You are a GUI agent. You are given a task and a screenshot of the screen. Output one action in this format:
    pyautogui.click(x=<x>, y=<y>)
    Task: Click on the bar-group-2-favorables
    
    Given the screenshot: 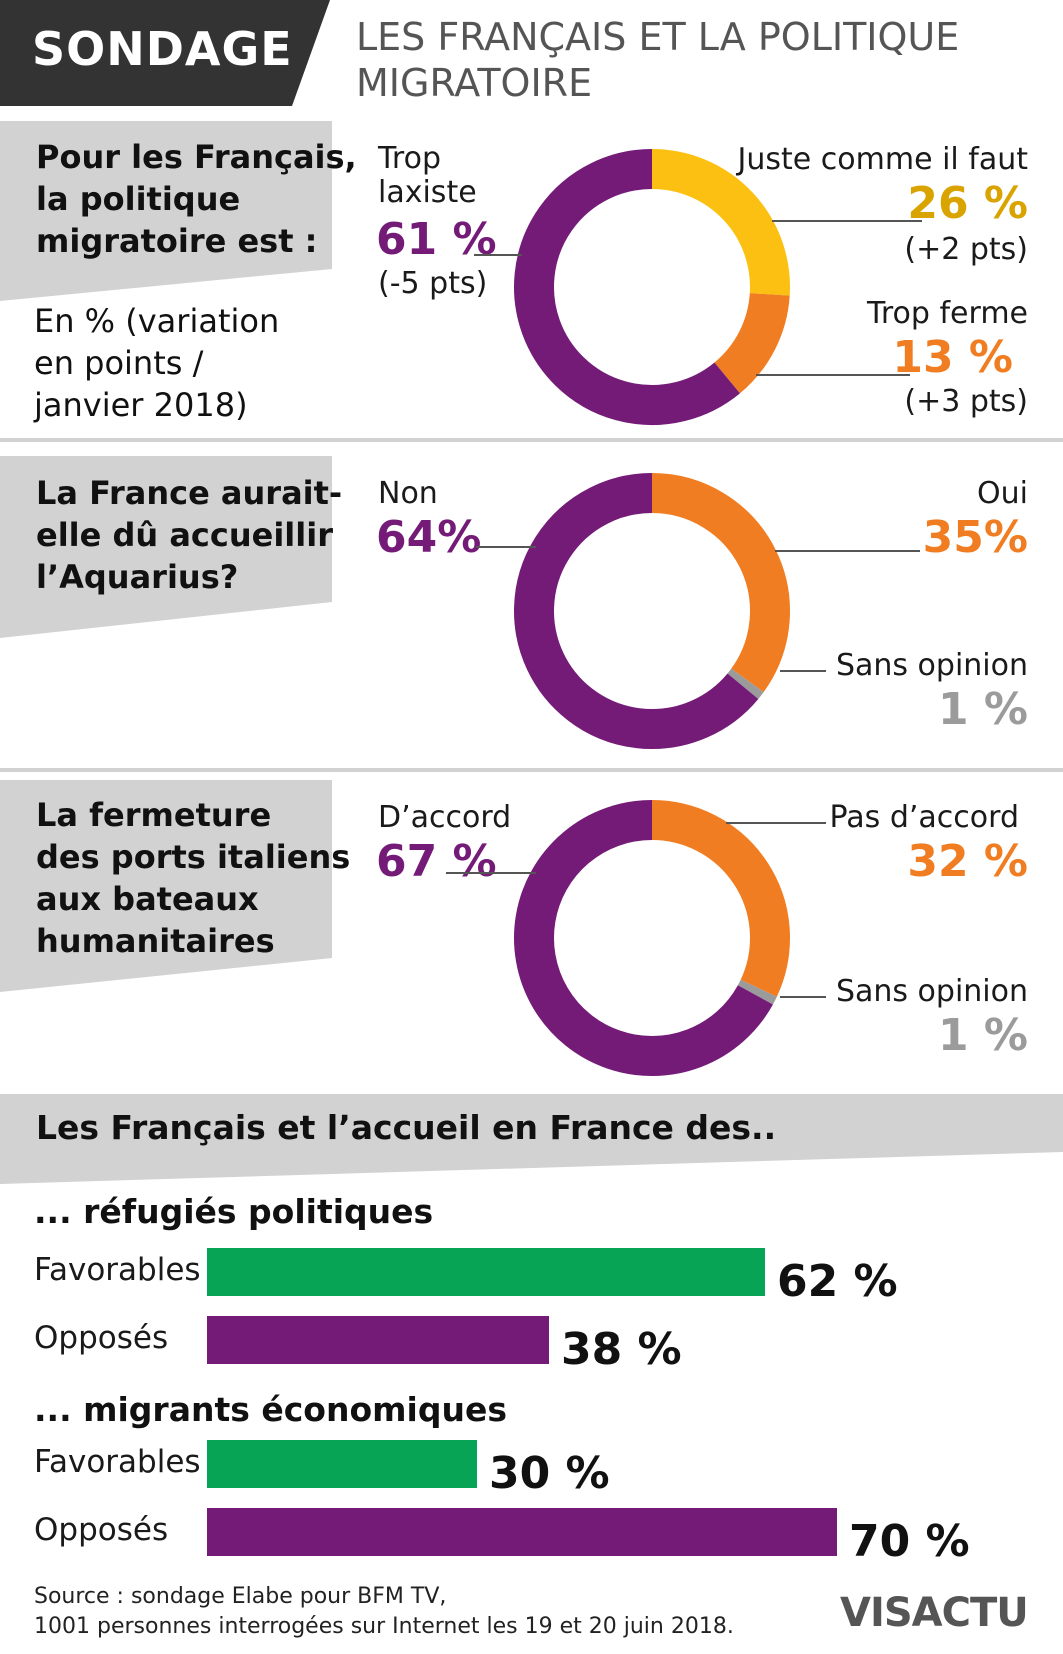 What is the action you would take?
    pyautogui.click(x=342, y=1464)
    